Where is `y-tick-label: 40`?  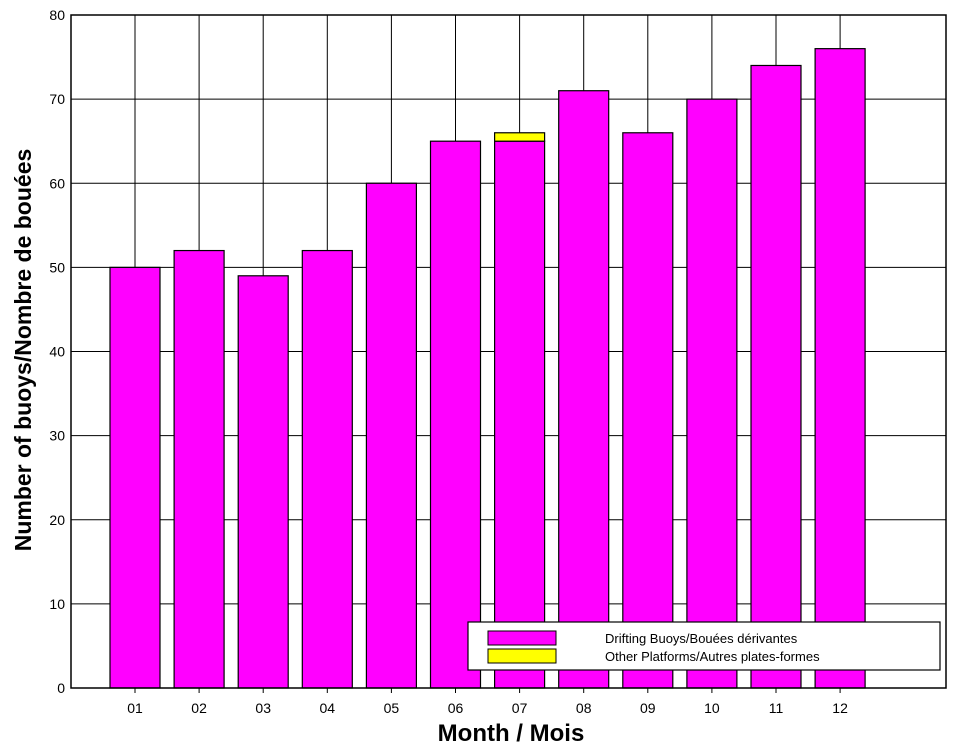 y-tick-label: 40 is located at coordinates (57, 352).